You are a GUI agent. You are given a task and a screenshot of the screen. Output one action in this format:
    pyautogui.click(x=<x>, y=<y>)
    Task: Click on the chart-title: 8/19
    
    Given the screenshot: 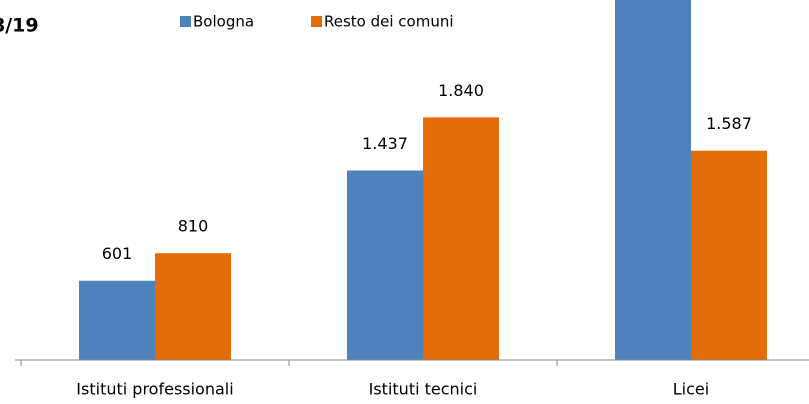 What is the action you would take?
    pyautogui.click(x=19, y=26)
    